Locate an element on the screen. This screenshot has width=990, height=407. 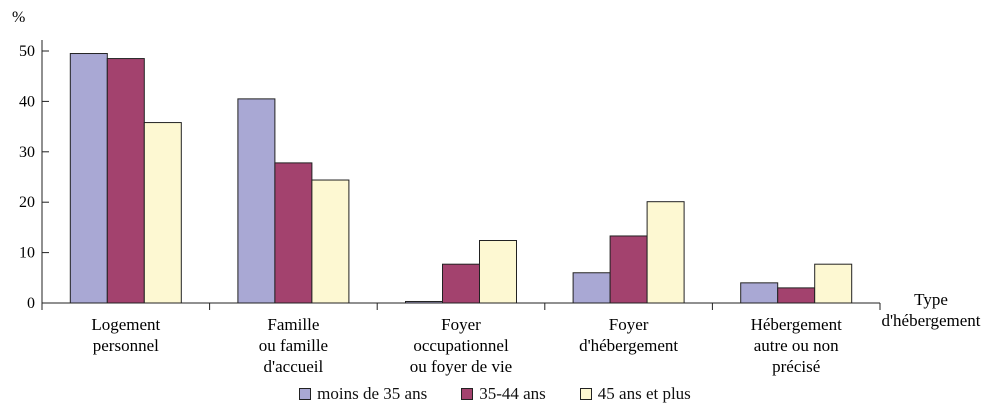
y-tick-label: 30 is located at coordinates (27, 152).